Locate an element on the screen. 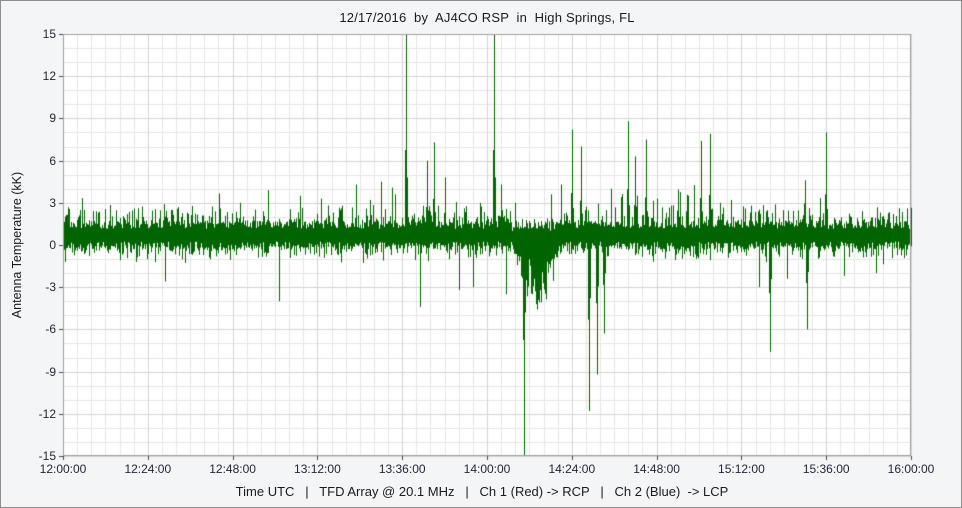 This screenshot has height=508, width=962. y-tick-label: -15 is located at coordinates (47, 456).